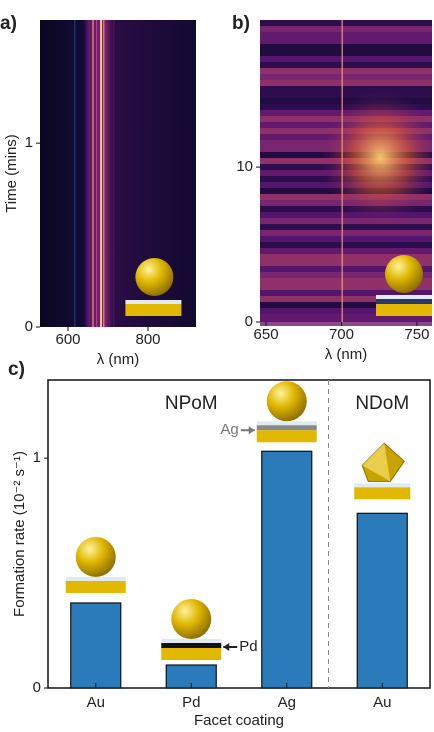 This screenshot has width=434, height=732. What do you see at coordinates (248, 646) in the screenshot?
I see `annotation: Pd` at bounding box center [248, 646].